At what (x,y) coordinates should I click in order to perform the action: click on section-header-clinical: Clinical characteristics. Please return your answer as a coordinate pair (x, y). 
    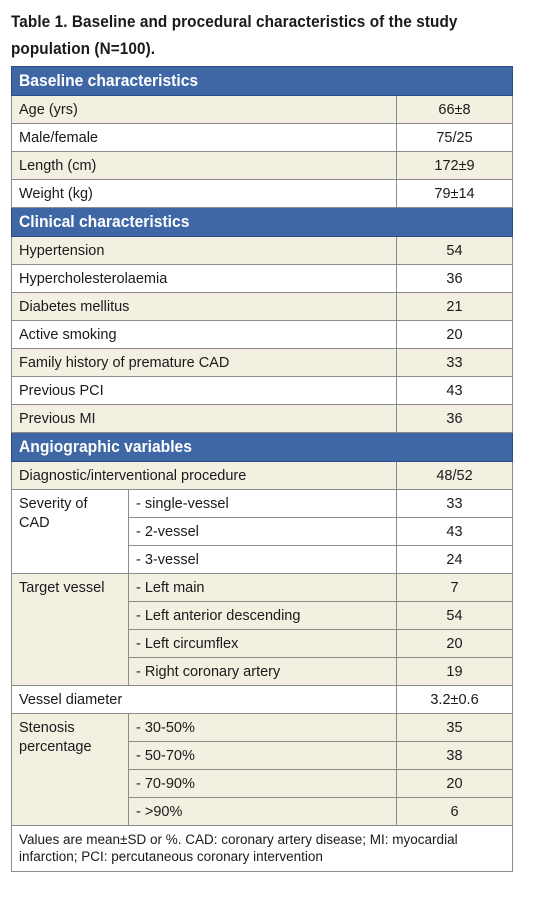
    Looking at the image, I should click on (262, 222).